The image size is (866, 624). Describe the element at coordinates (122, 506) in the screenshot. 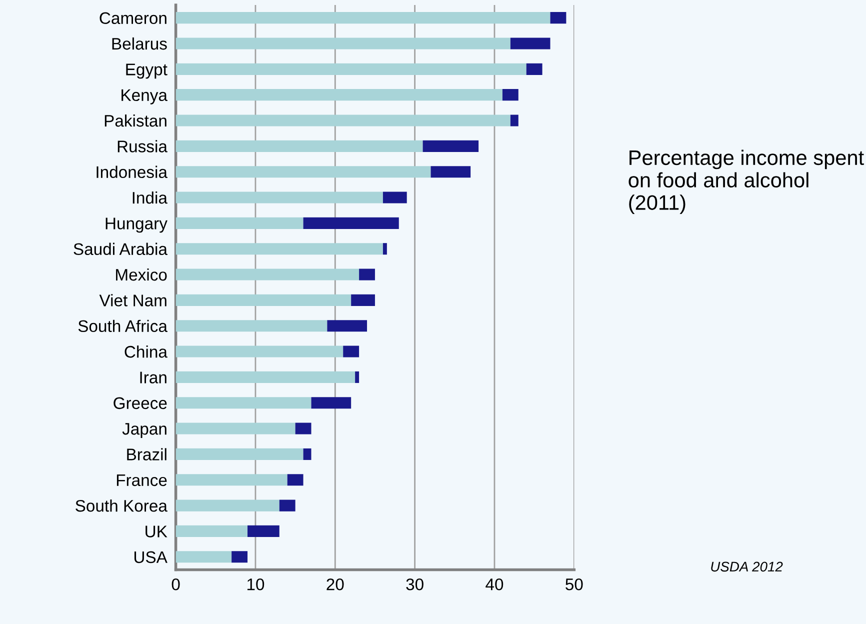

I see `y-tick-label: South Korea` at that location.